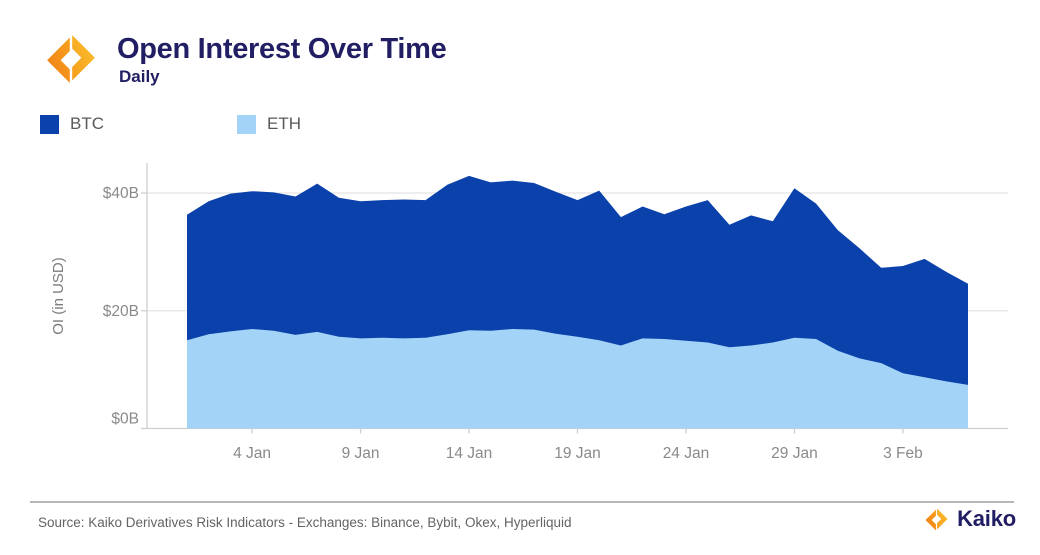 The image size is (1040, 555). I want to click on x-tick-label: 24 Jan, so click(686, 453).